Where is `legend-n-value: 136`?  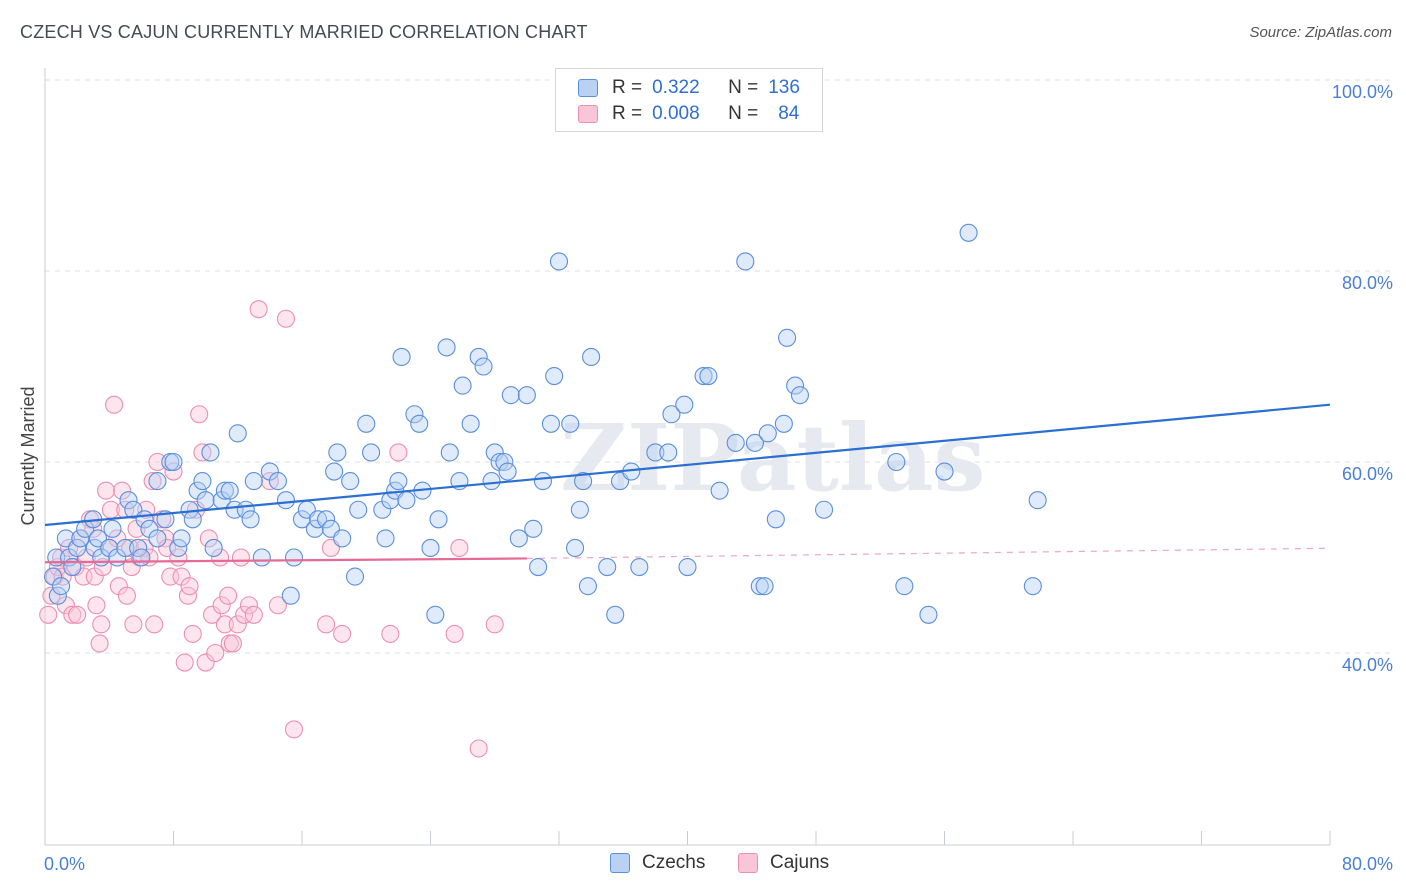 legend-n-value: 136 is located at coordinates (784, 87).